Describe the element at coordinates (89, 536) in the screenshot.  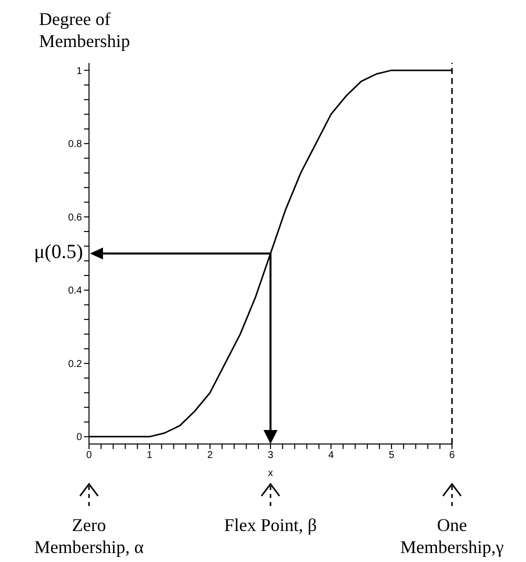
I see `annotation: Zero Membership, α` at that location.